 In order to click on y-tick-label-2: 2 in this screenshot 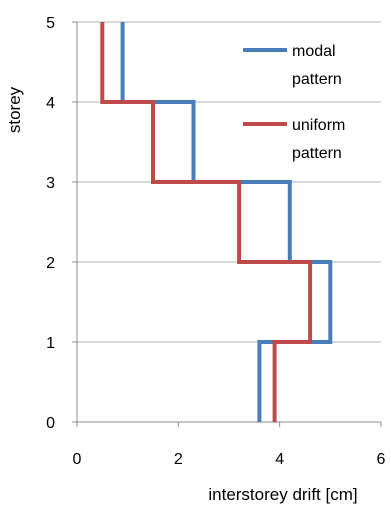, I will do `click(50, 263)`.